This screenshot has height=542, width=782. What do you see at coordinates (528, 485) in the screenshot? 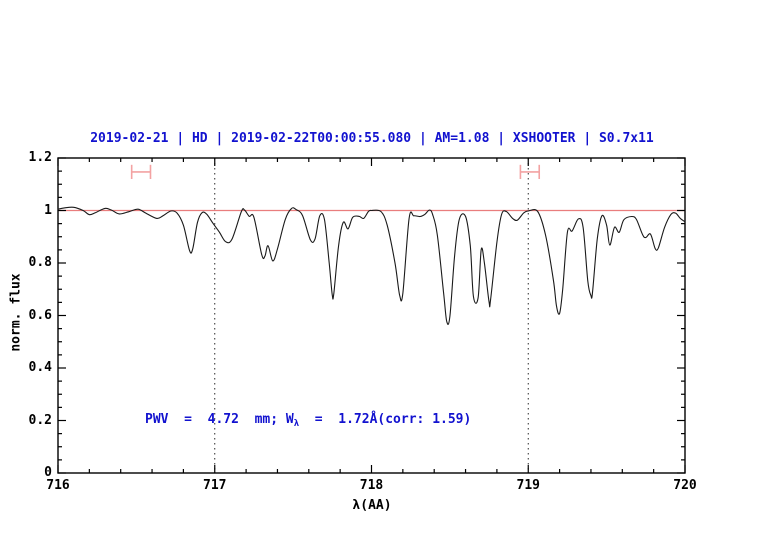
I see `x-tick-label-719: 719` at bounding box center [528, 485].